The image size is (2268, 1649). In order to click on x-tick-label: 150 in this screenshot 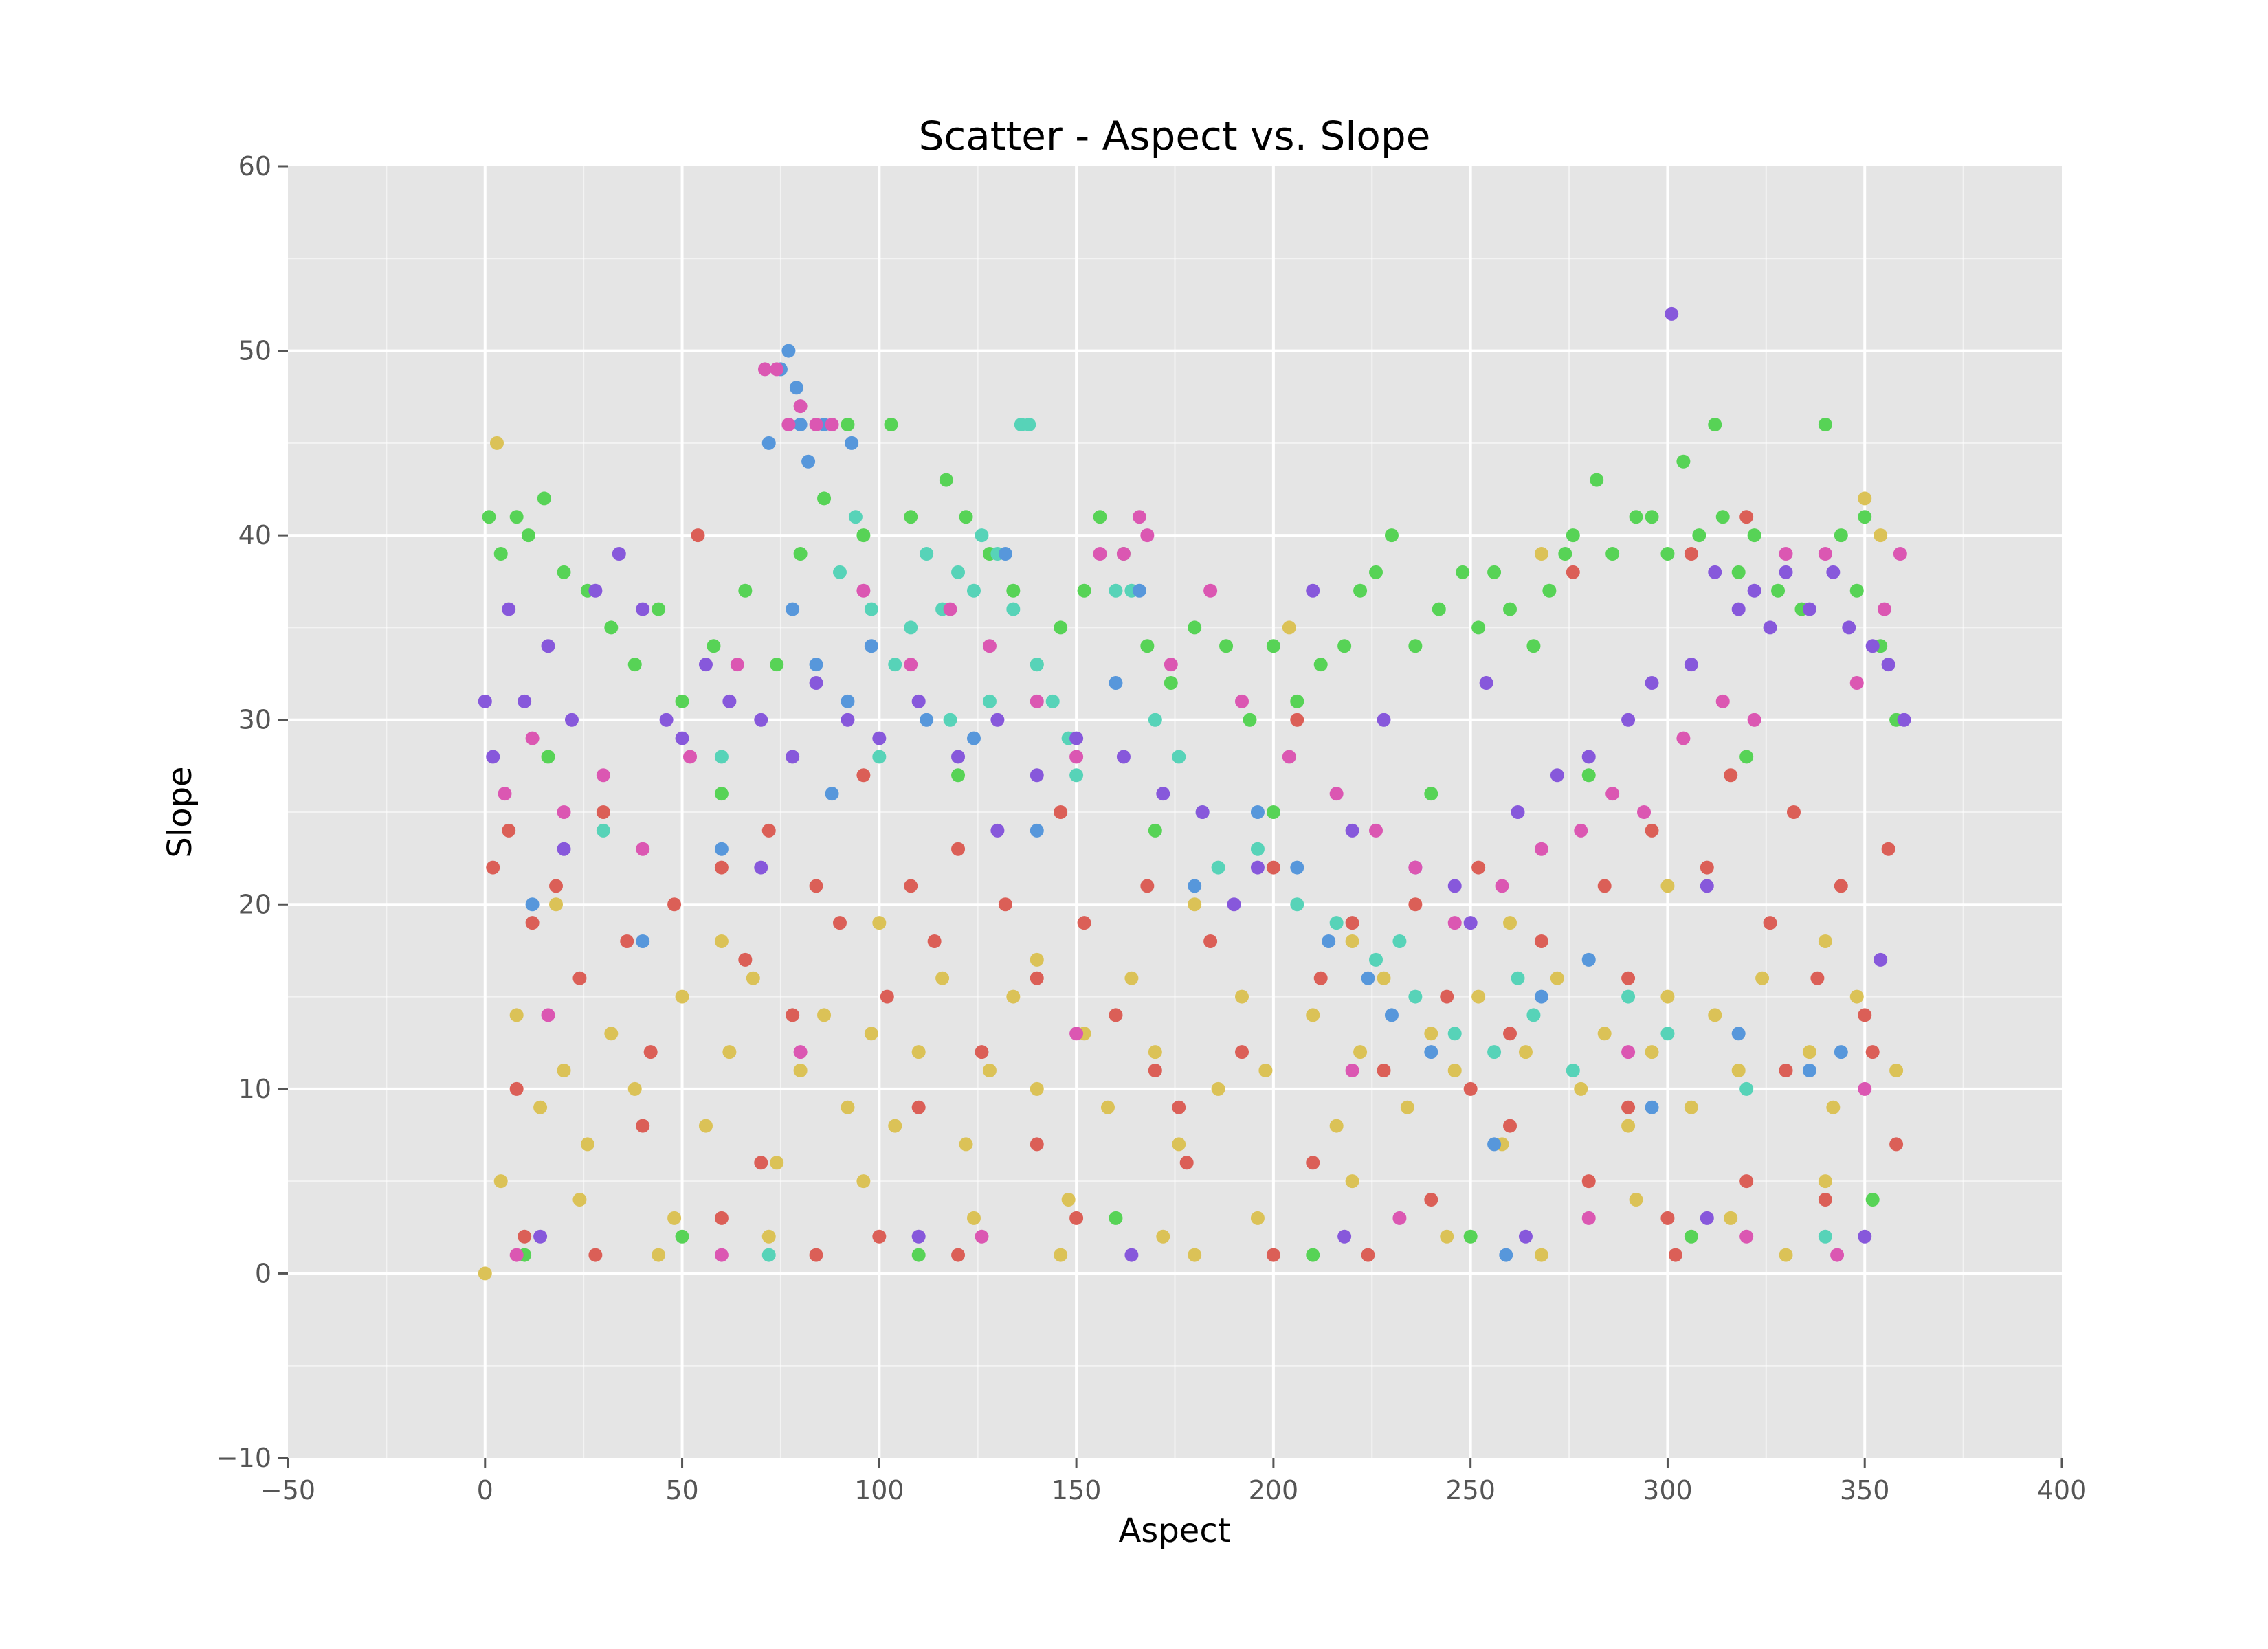, I will do `click(1077, 1490)`.